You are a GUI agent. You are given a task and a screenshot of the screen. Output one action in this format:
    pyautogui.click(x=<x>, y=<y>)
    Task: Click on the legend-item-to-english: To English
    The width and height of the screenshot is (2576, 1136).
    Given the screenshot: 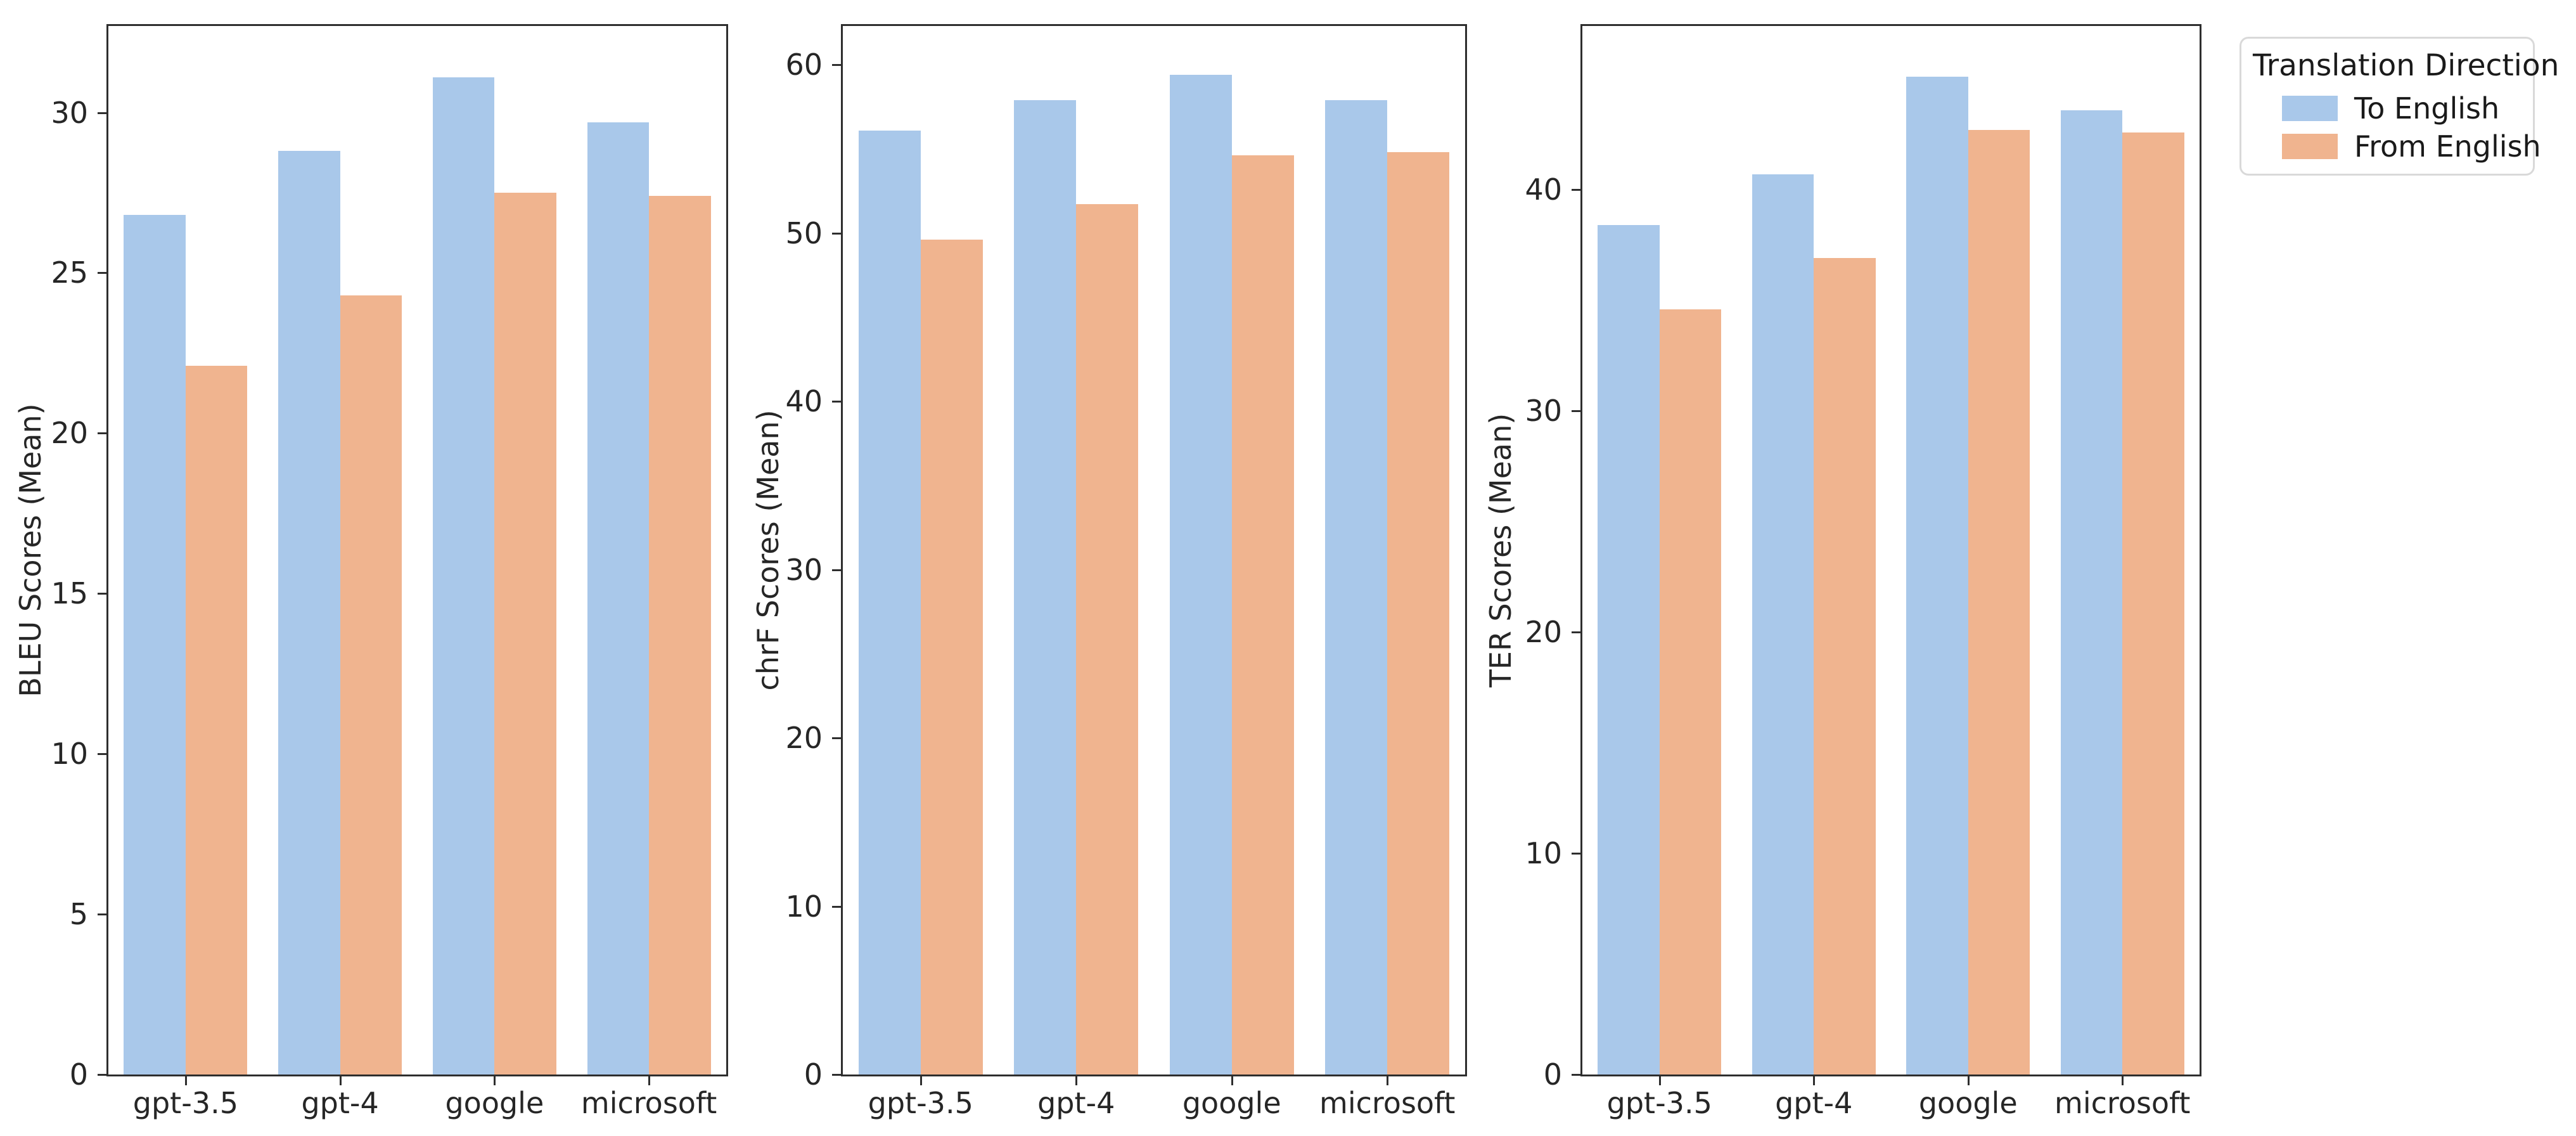 What is the action you would take?
    pyautogui.click(x=2387, y=108)
    